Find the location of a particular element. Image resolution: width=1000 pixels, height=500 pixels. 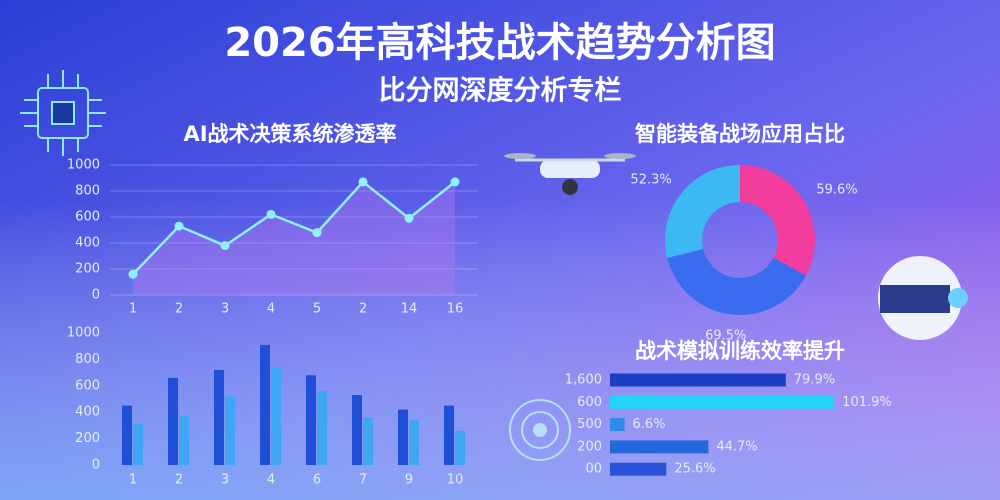

x-tick-label: 16 is located at coordinates (455, 309).